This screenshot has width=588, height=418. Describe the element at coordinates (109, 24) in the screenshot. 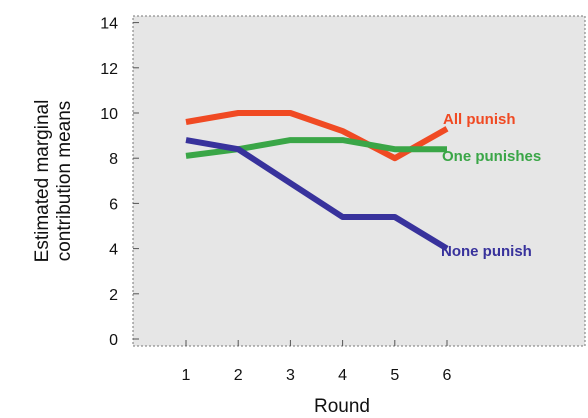

I see `y-tick-label: 14` at that location.